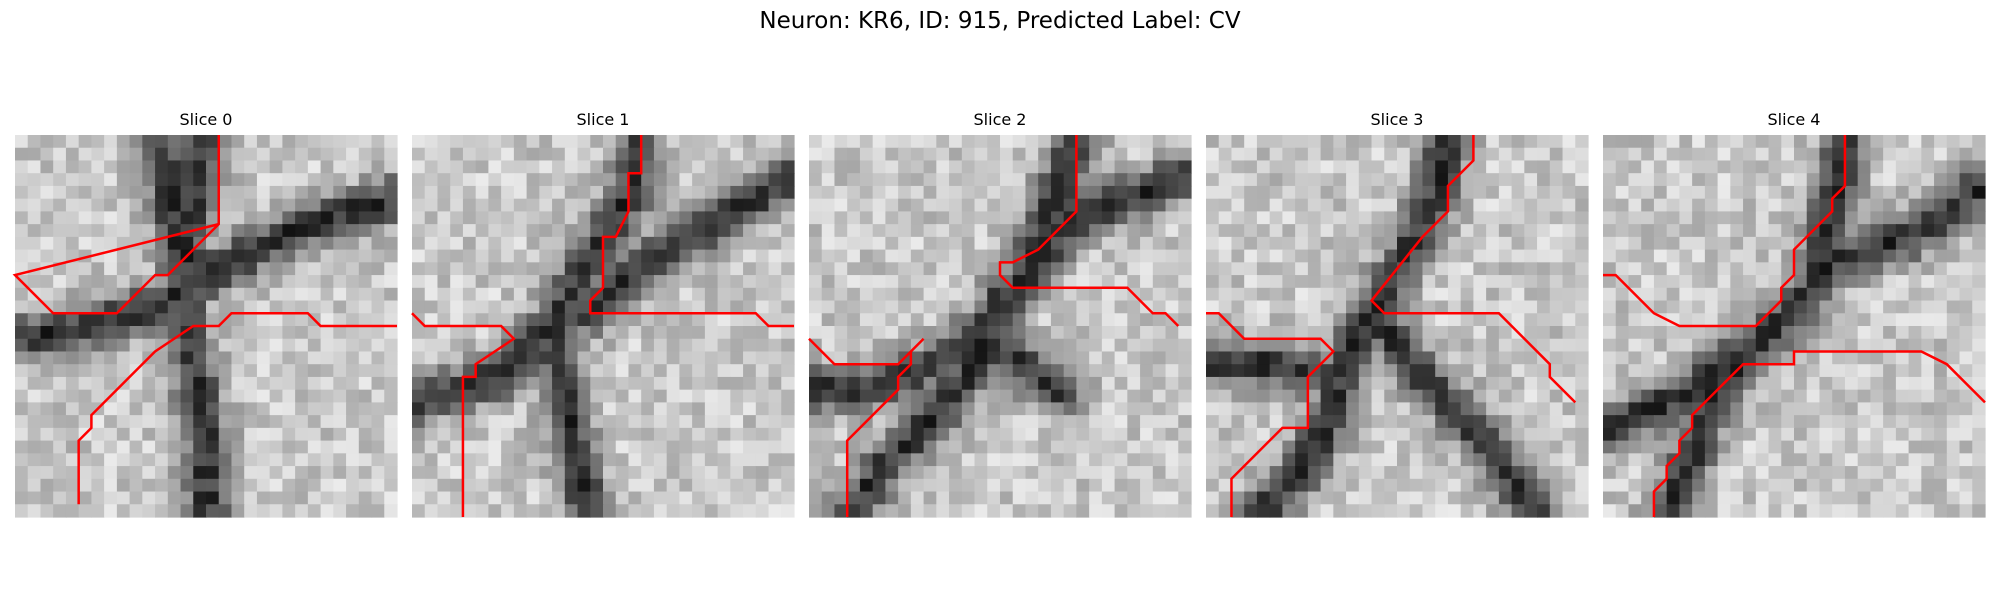 The height and width of the screenshot is (600, 2000). I want to click on slice-title: Slice 4, so click(1794, 119).